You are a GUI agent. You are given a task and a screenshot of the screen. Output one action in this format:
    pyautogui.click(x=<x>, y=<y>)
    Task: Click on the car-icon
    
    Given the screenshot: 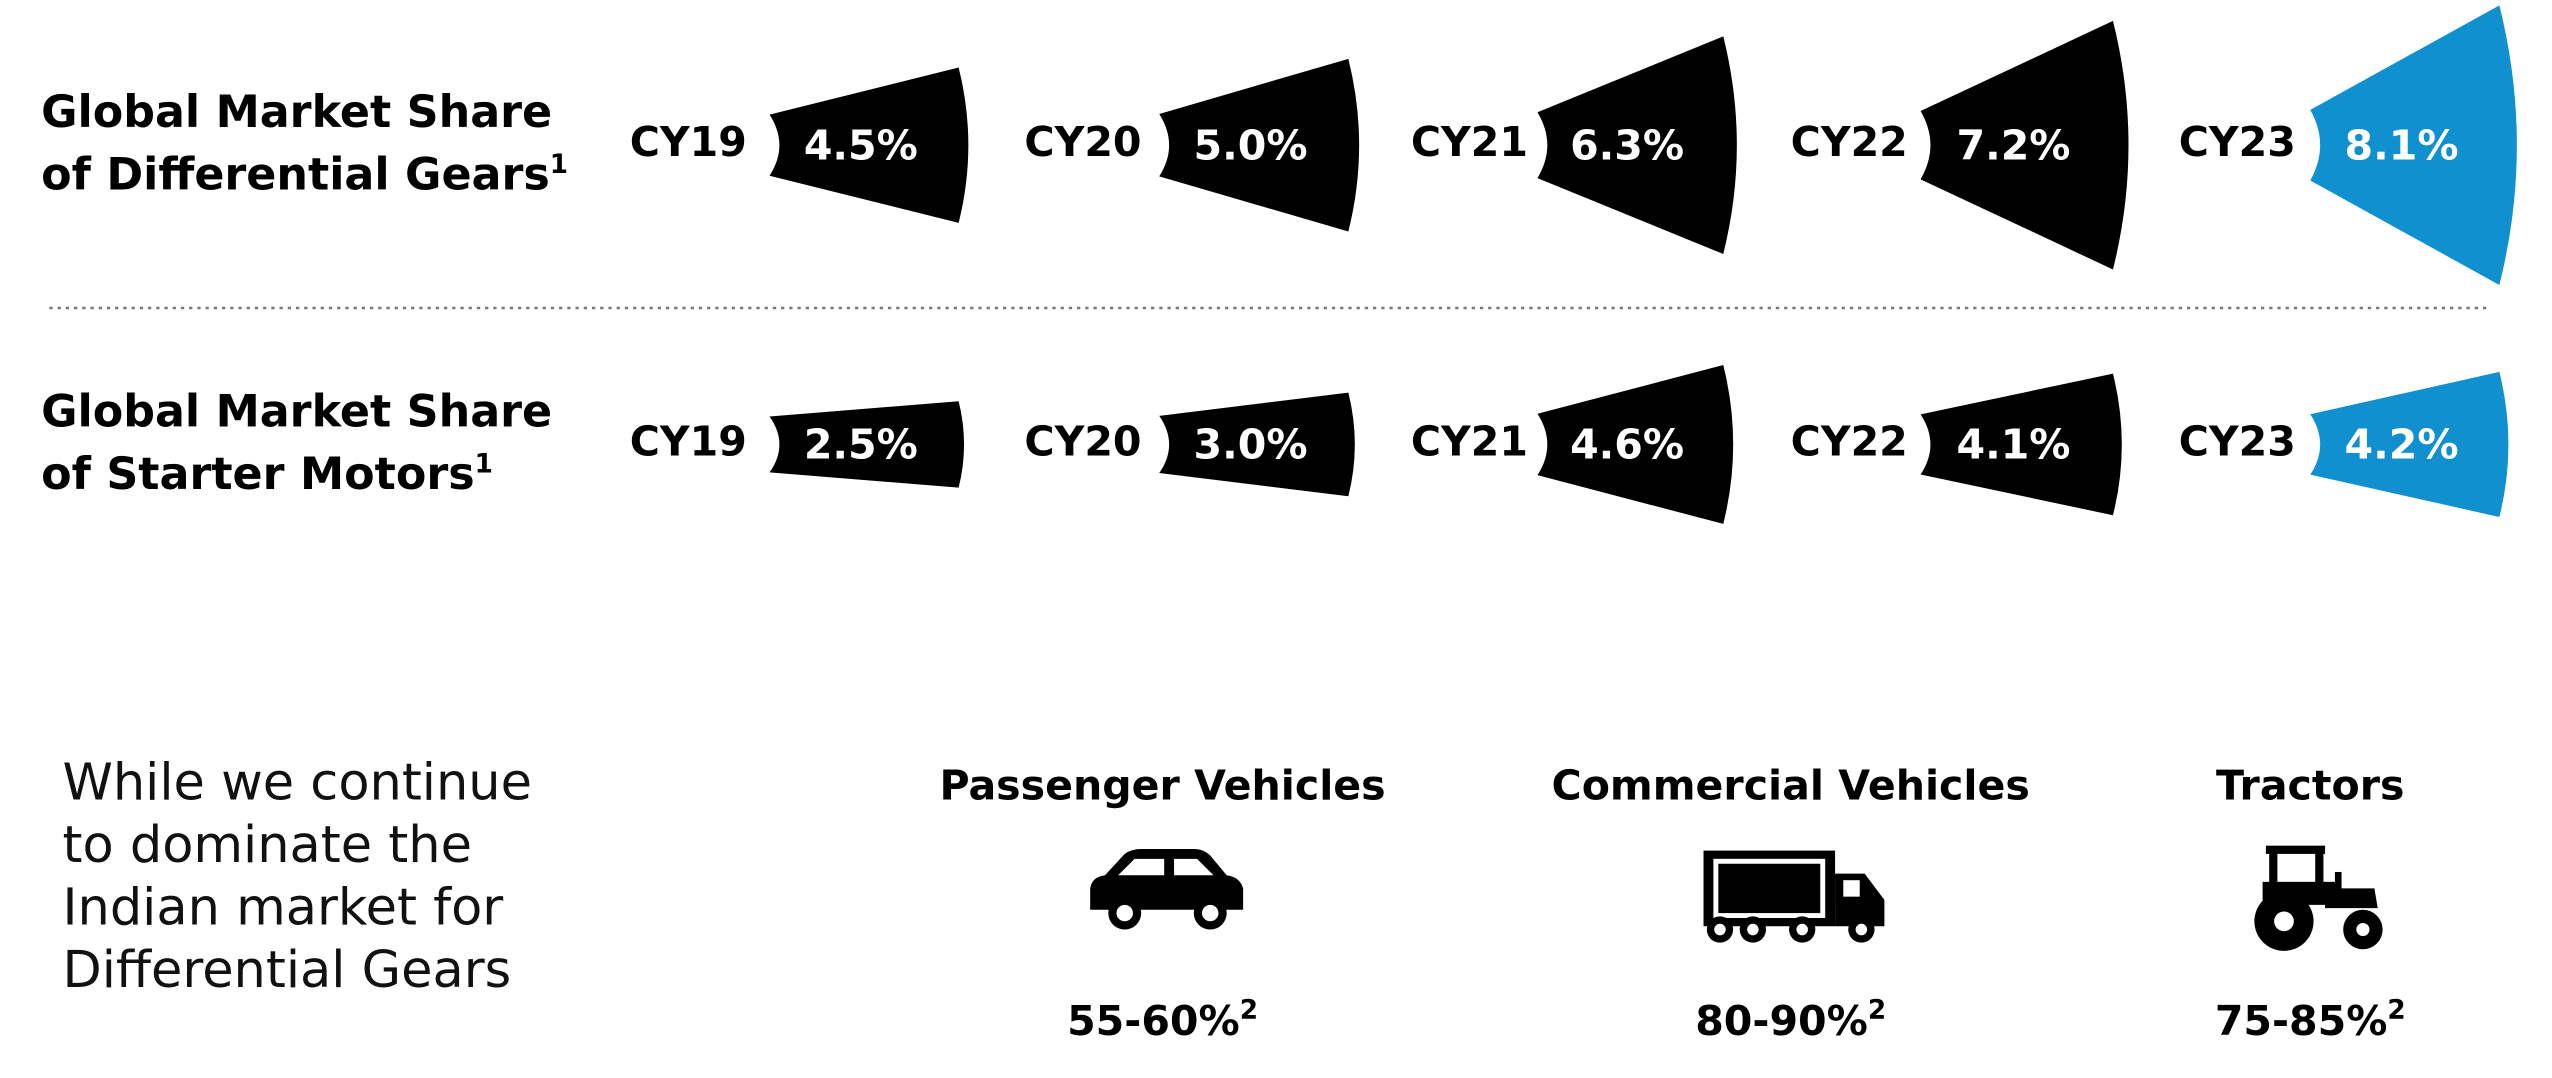 What is the action you would take?
    pyautogui.click(x=1167, y=889)
    